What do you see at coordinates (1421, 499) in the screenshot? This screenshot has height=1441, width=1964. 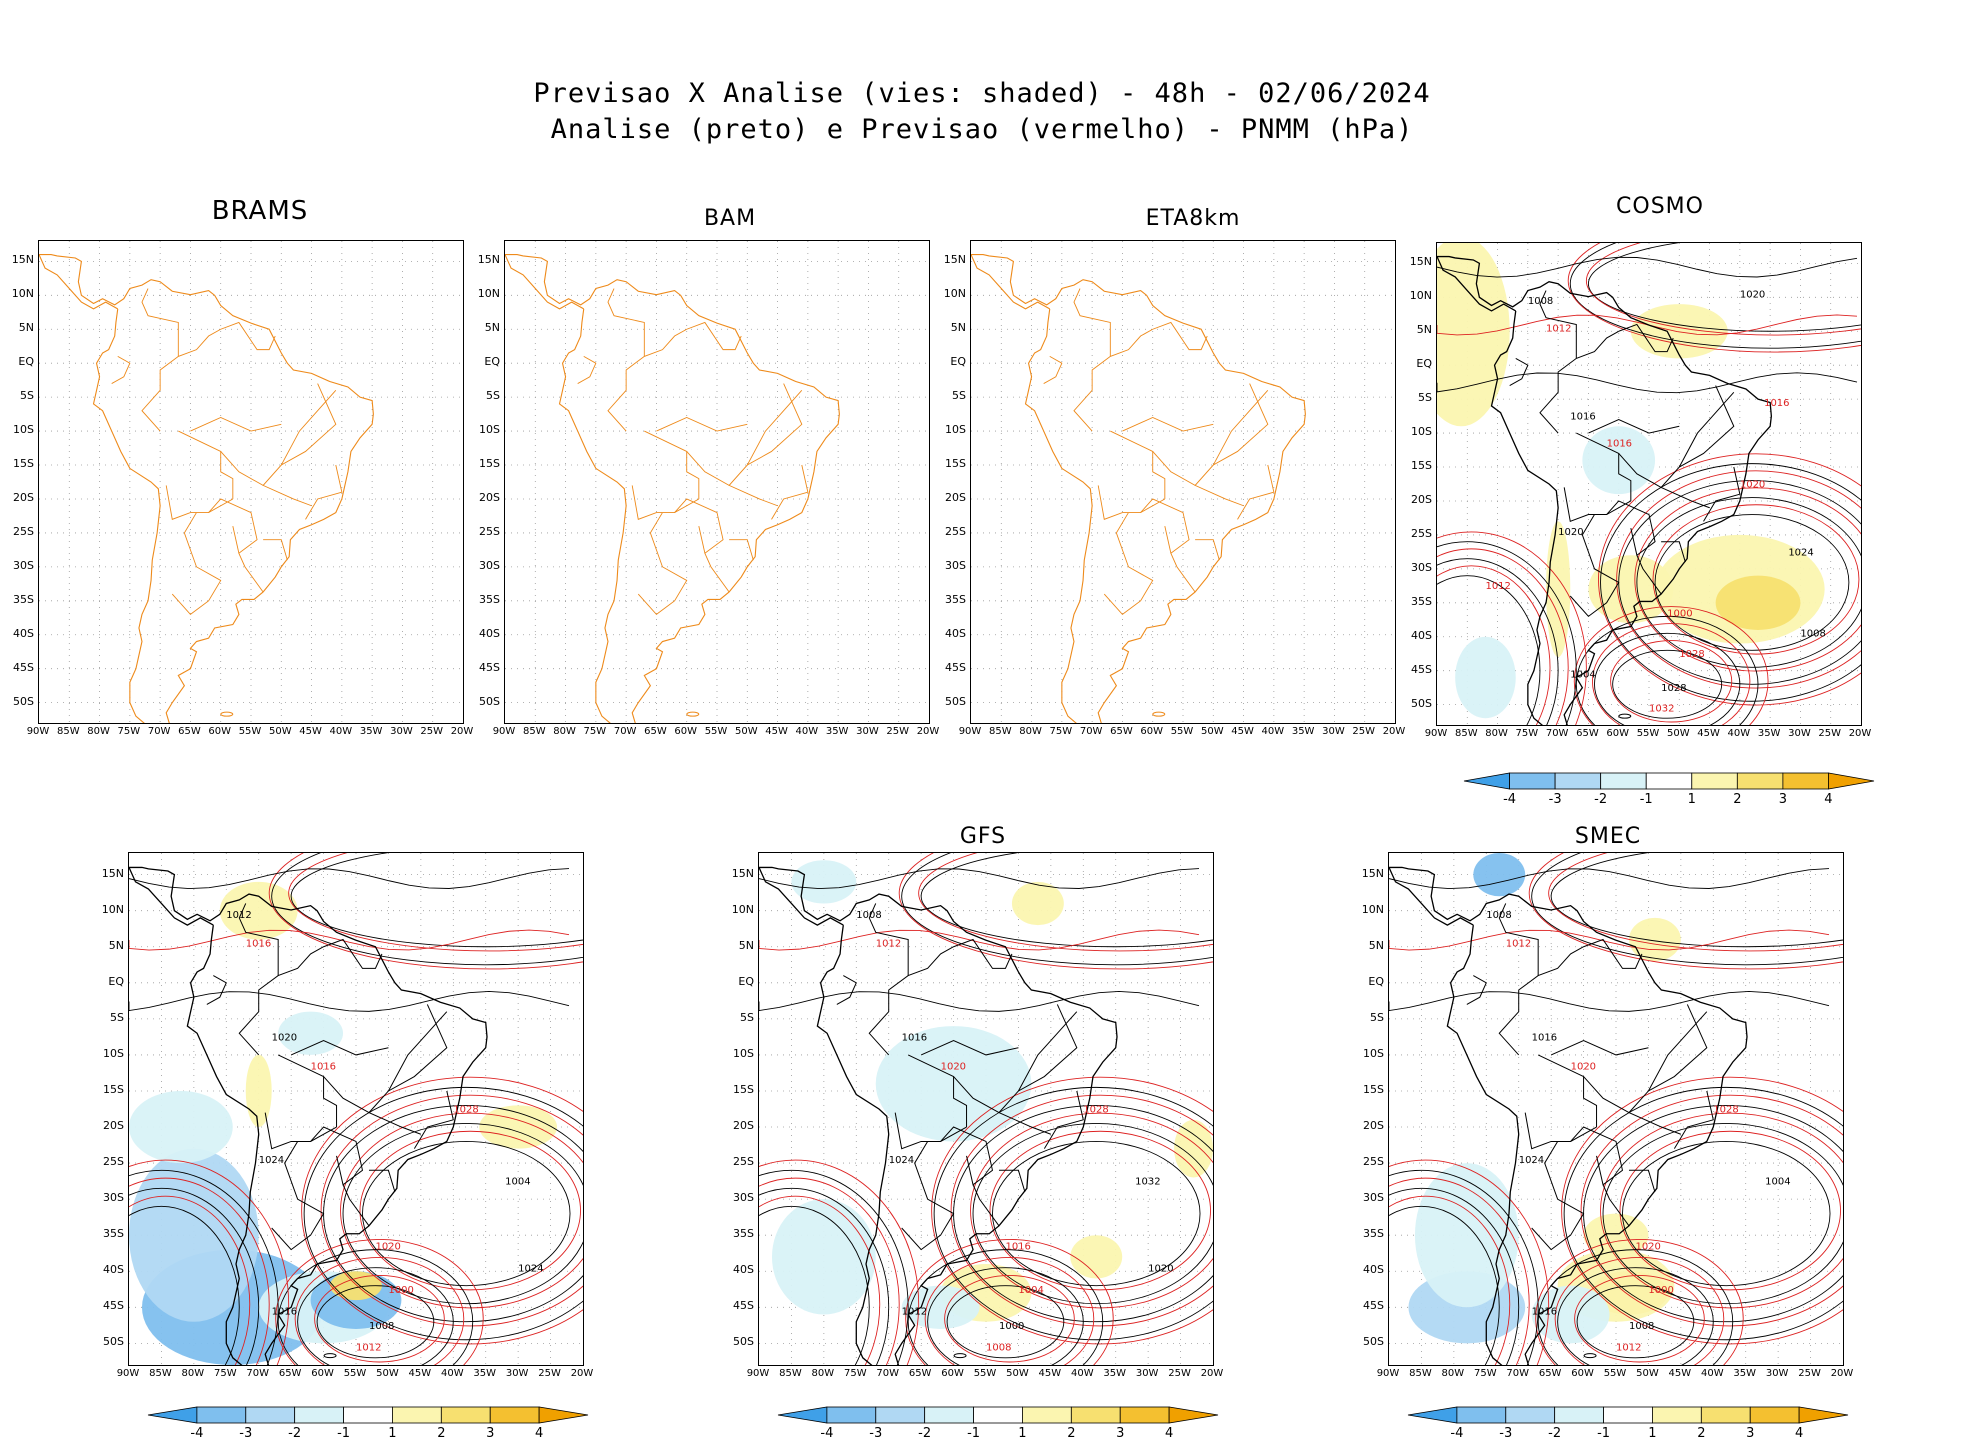 I see `lat-tick-label: 20S` at bounding box center [1421, 499].